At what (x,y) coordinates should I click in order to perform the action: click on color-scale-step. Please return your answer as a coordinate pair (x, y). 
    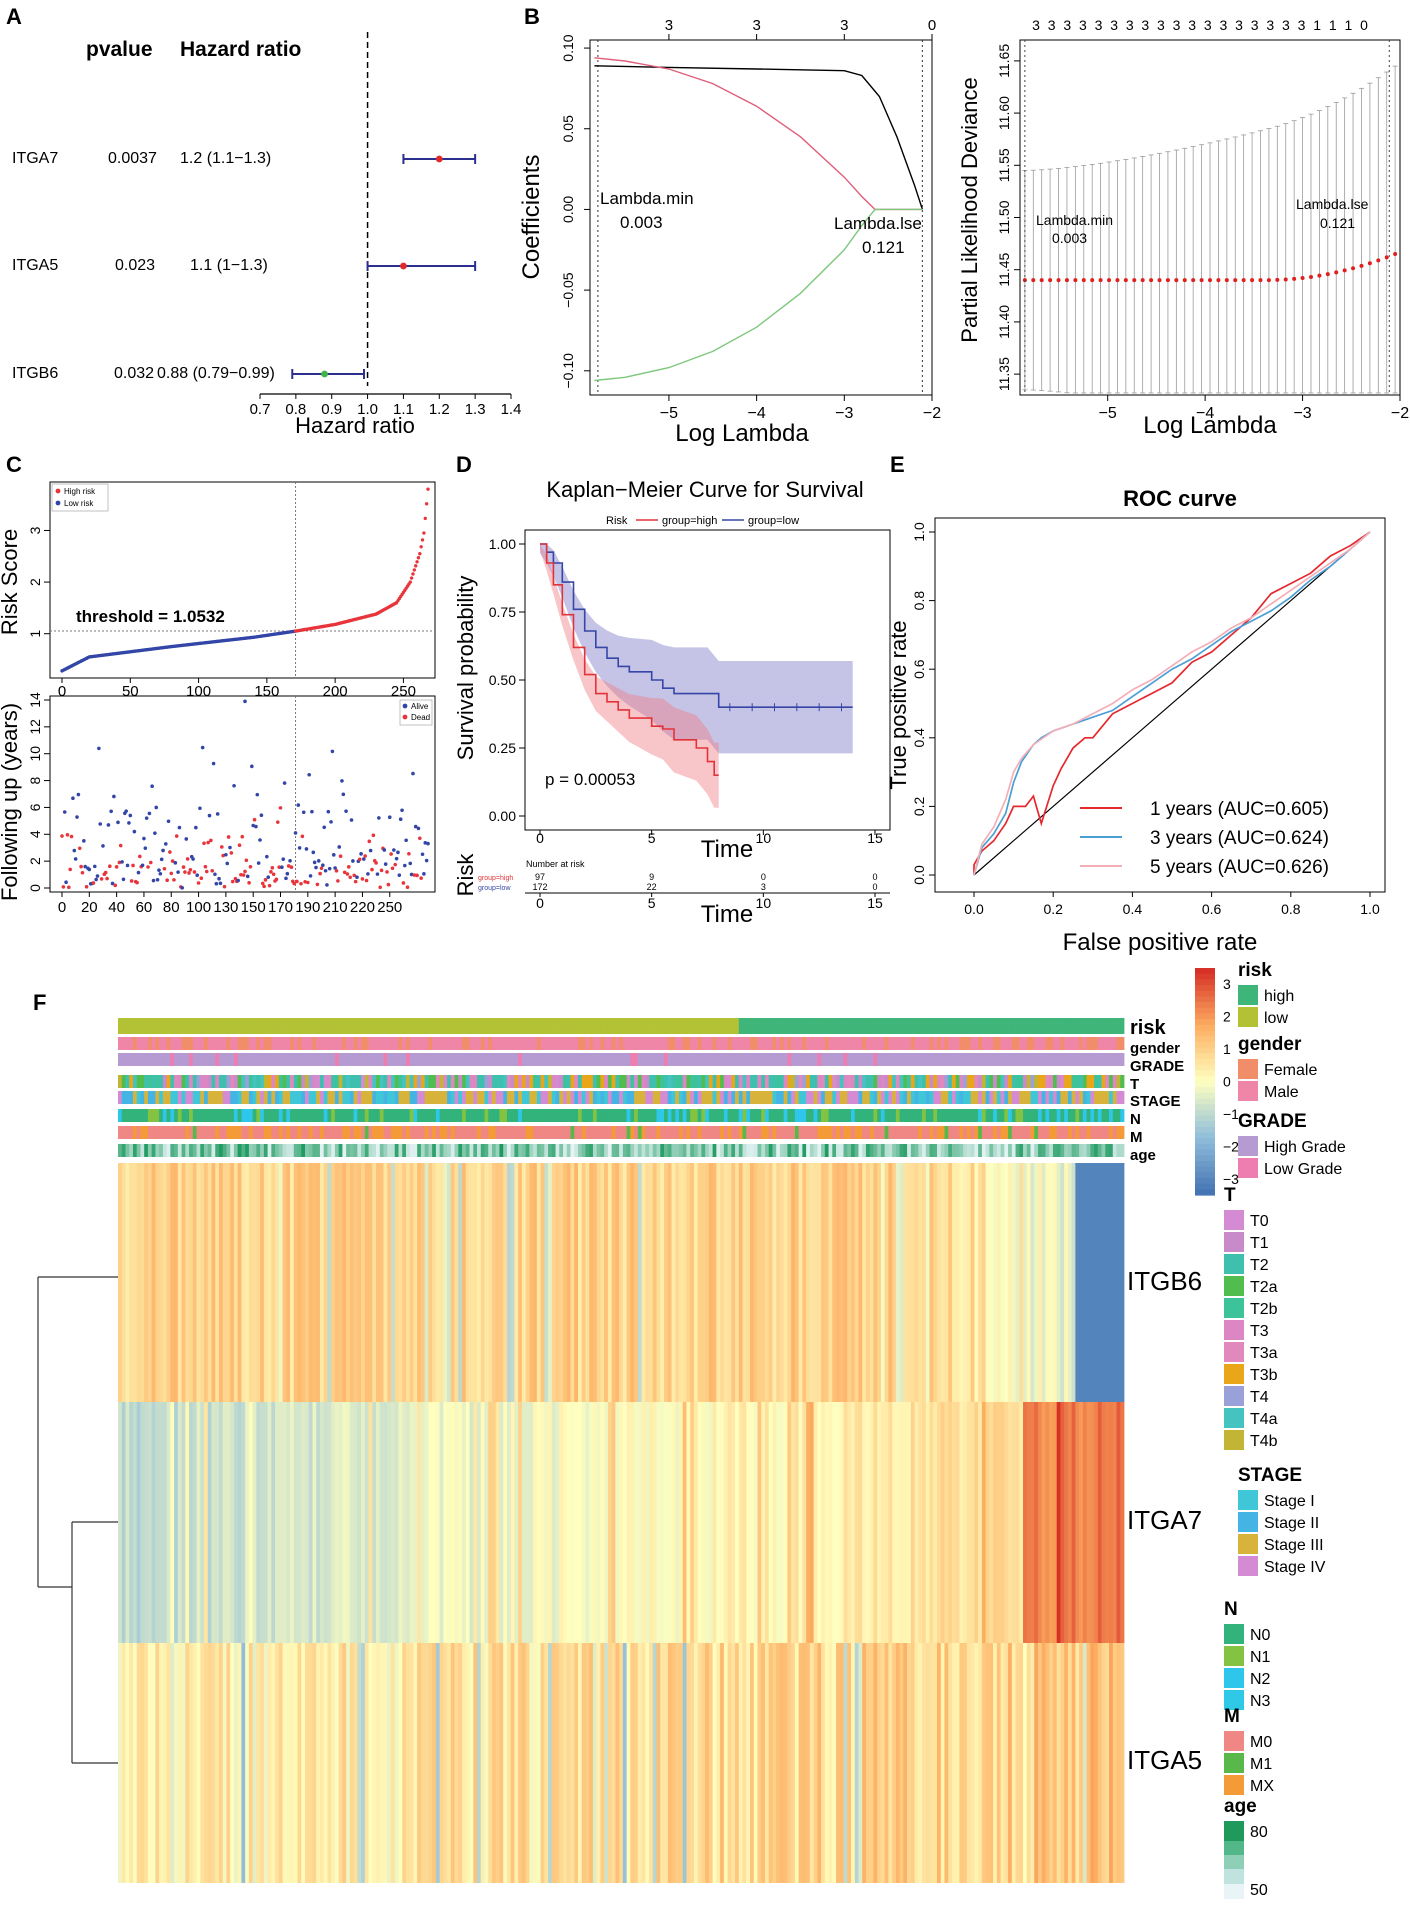
    Looking at the image, I should click on (1205, 1175).